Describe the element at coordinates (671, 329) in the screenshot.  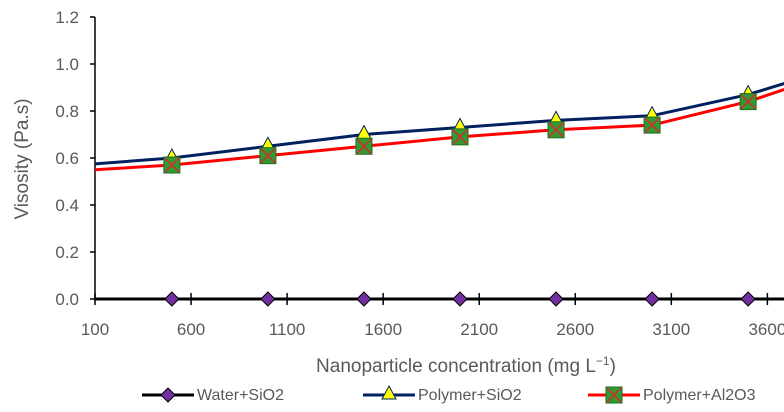
I see `x-tick-label: 3100` at that location.